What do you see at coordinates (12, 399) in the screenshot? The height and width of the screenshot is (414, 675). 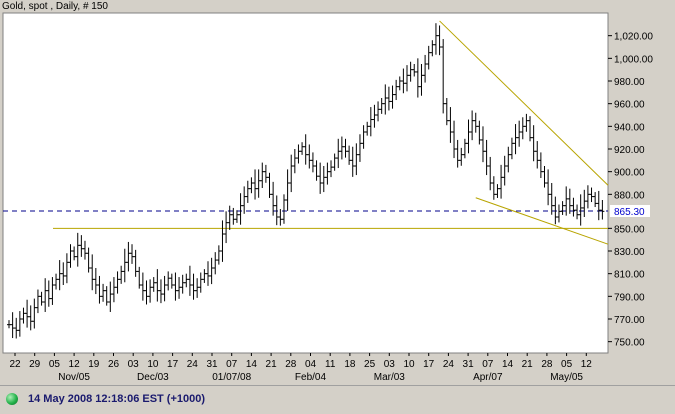 I see `connection-status-icon` at bounding box center [12, 399].